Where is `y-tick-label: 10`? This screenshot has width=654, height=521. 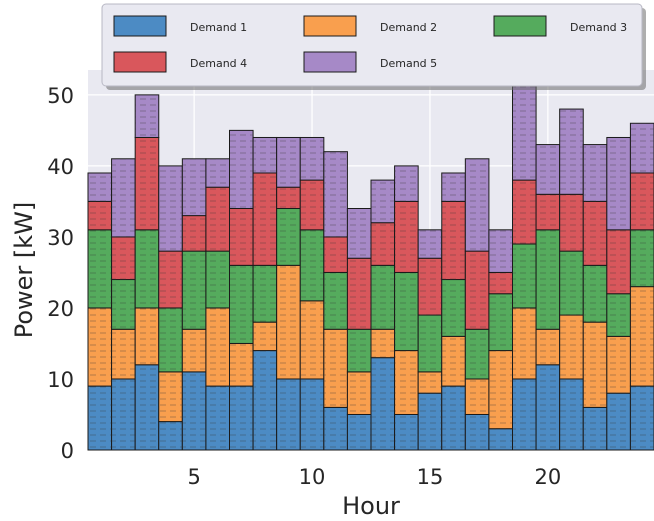 y-tick-label: 10 is located at coordinates (60, 380).